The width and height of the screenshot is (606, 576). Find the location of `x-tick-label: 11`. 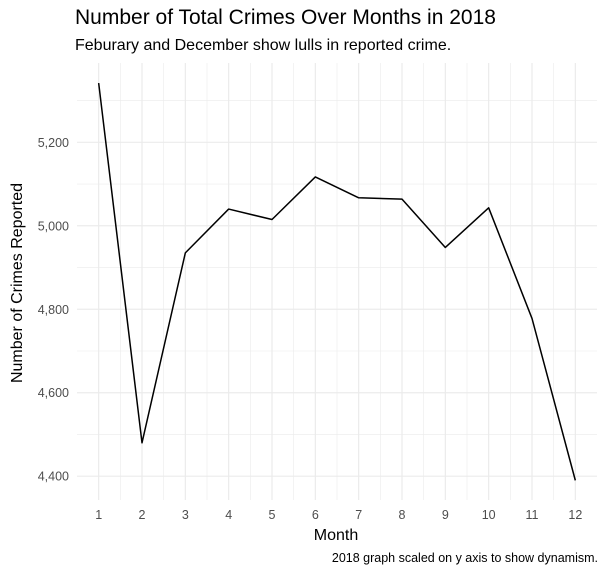

x-tick-label: 11 is located at coordinates (532, 515).